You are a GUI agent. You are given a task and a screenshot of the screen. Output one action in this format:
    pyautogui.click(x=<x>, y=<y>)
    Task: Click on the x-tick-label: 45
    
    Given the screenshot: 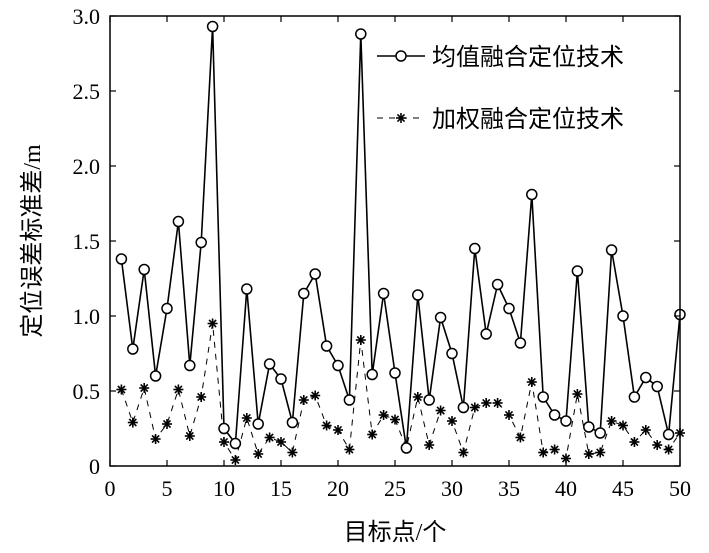 What is the action you would take?
    pyautogui.click(x=623, y=488)
    